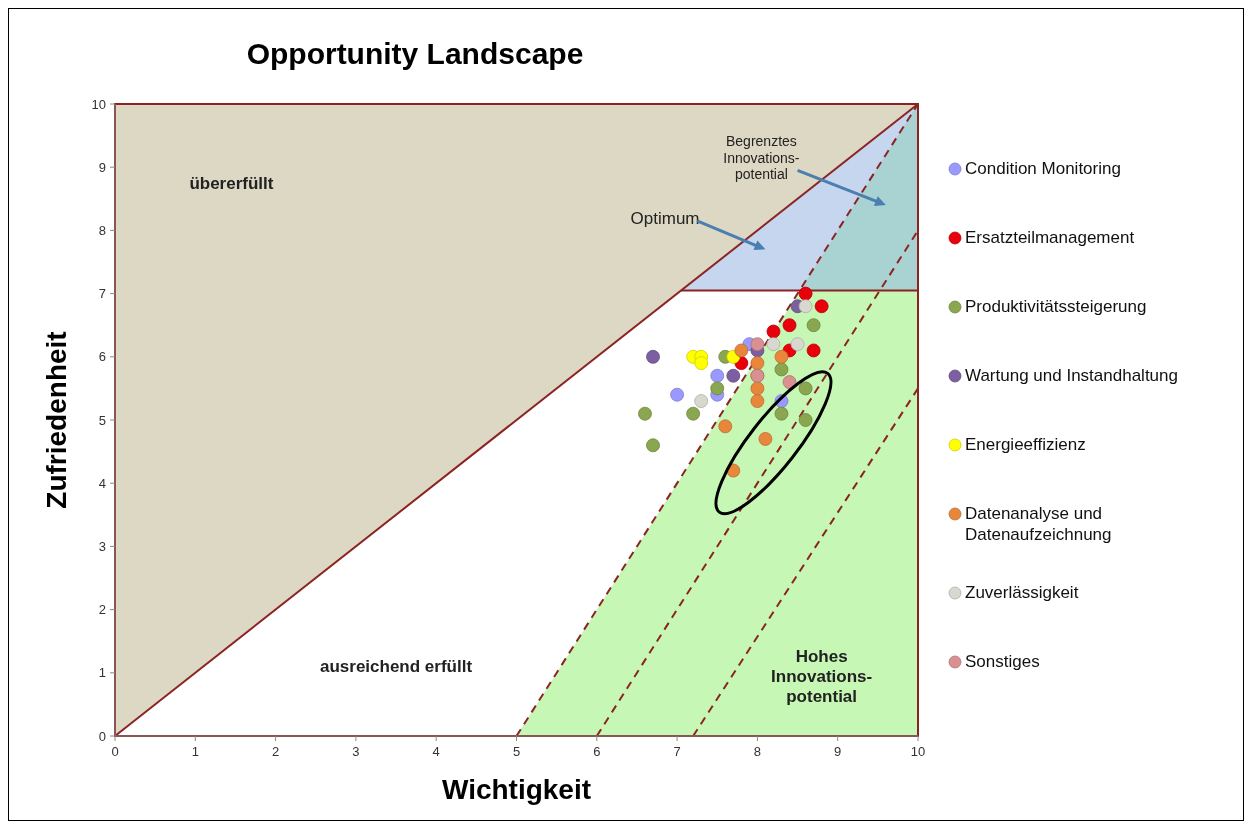 The image size is (1252, 829). I want to click on chart-title: Opportunity Landscape, so click(415, 53).